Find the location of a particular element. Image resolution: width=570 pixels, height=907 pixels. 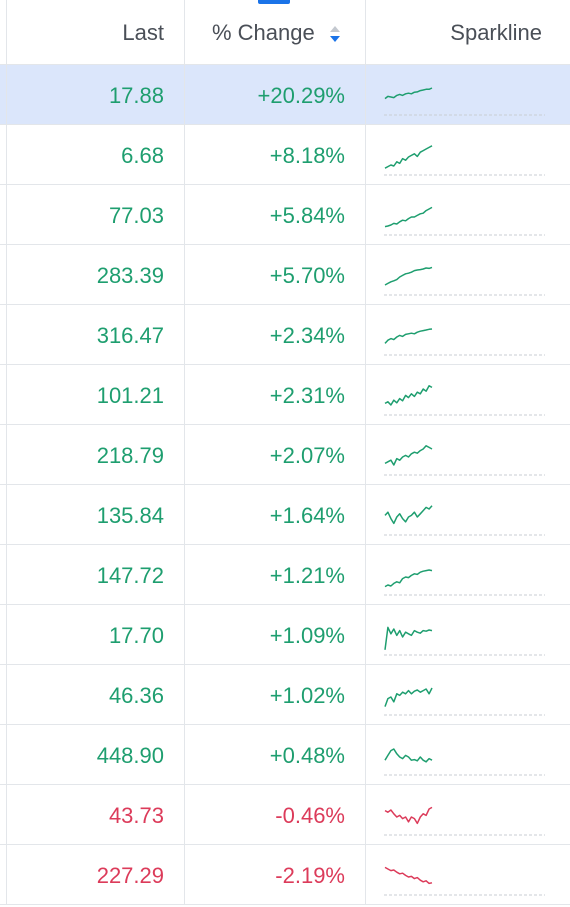

percent-change: -2.19% is located at coordinates (310, 875).